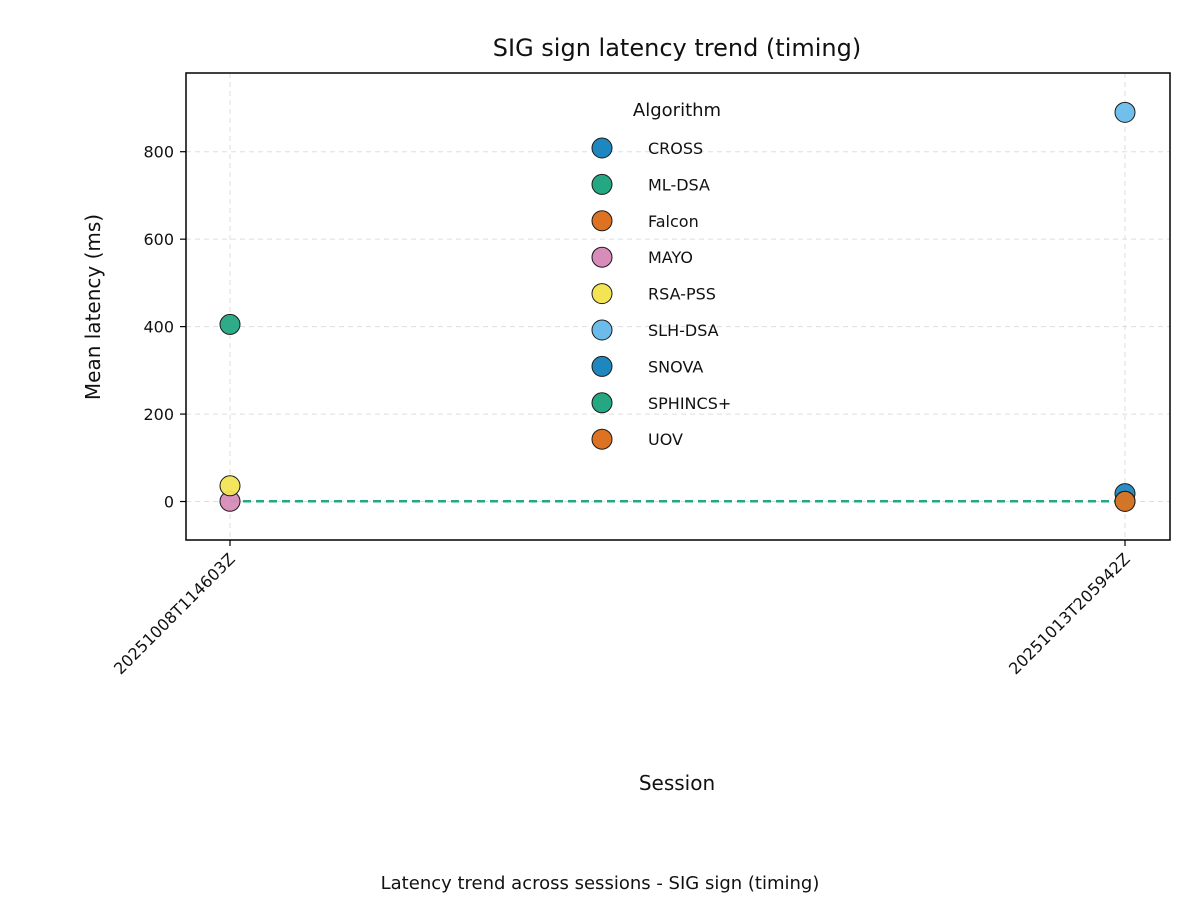 This screenshot has height=900, width=1200. I want to click on legend-label: Falcon, so click(673, 221).